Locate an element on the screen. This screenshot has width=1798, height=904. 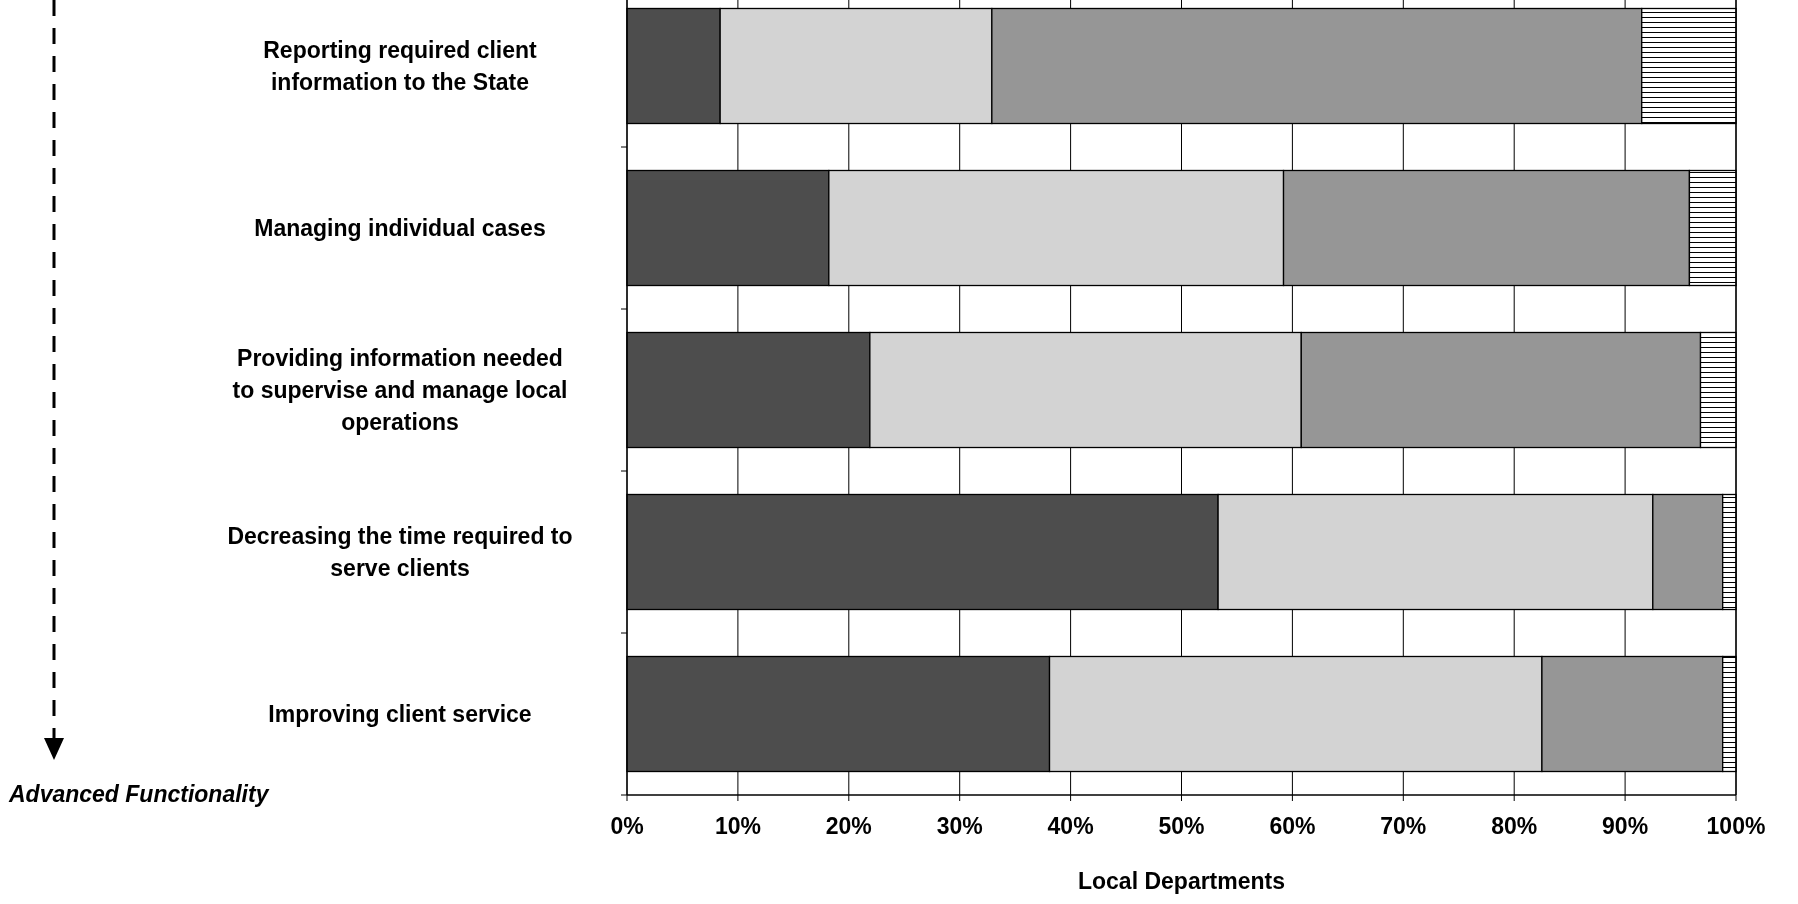
y-tick-label: Decreasing the time required to serve clients is located at coordinates (400, 552).